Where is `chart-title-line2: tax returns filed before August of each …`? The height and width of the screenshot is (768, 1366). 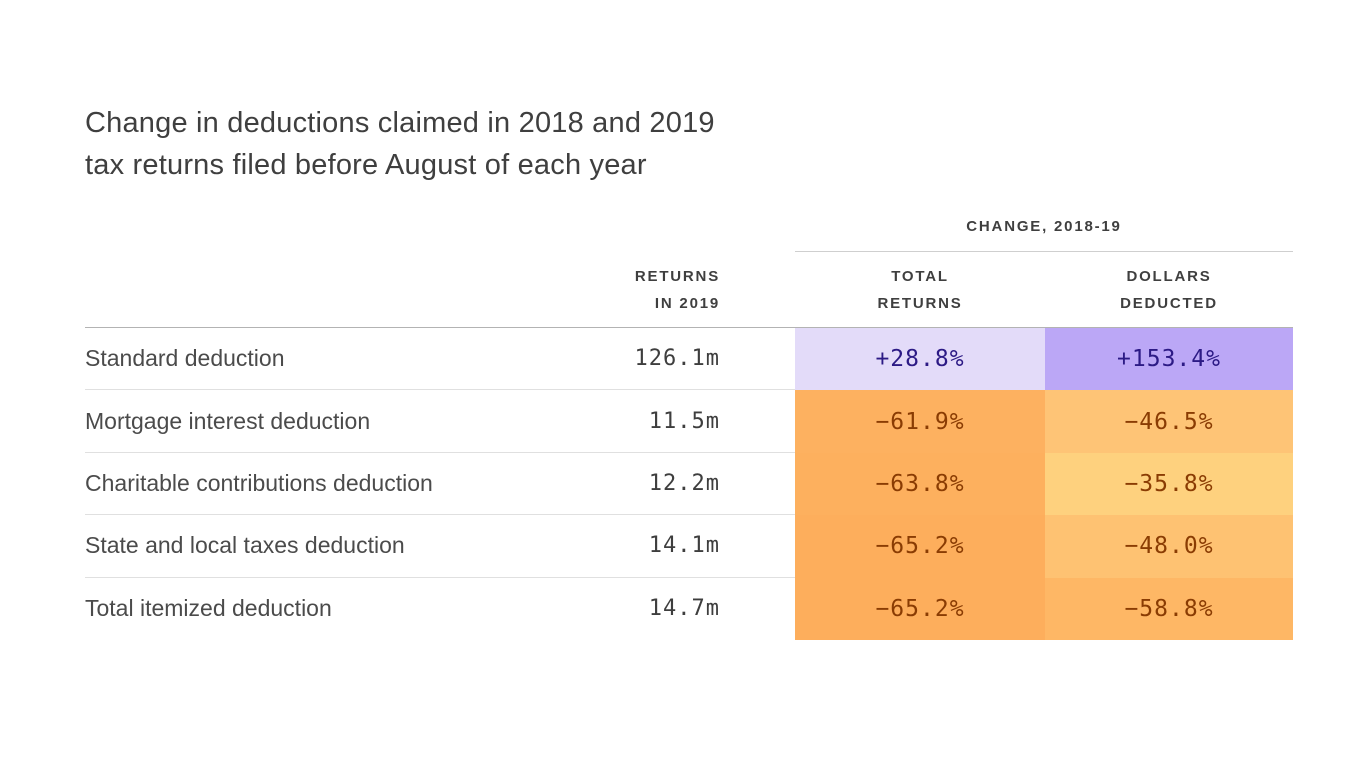 chart-title-line2: tax returns filed before August of each … is located at coordinates (366, 165).